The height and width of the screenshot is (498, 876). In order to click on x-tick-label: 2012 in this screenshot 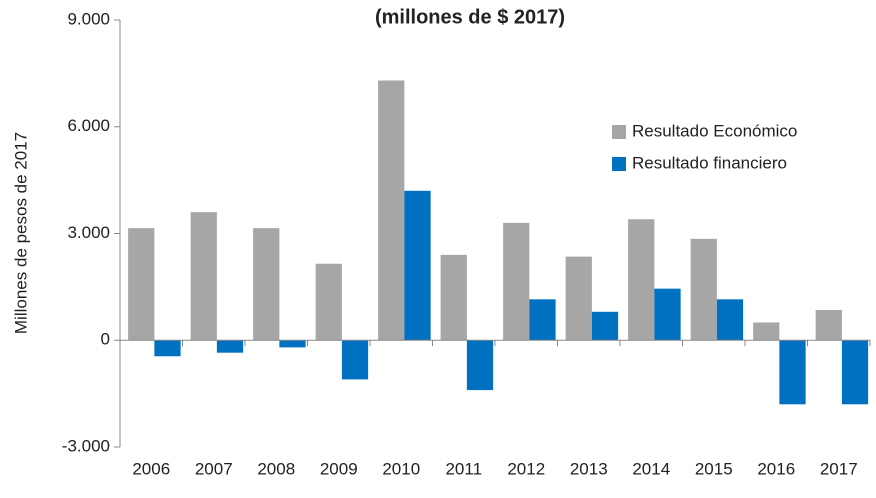, I will do `click(526, 468)`.